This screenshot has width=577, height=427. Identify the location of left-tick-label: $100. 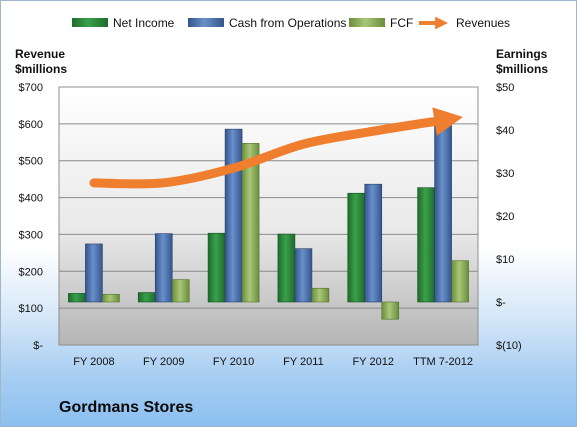
(31, 309).